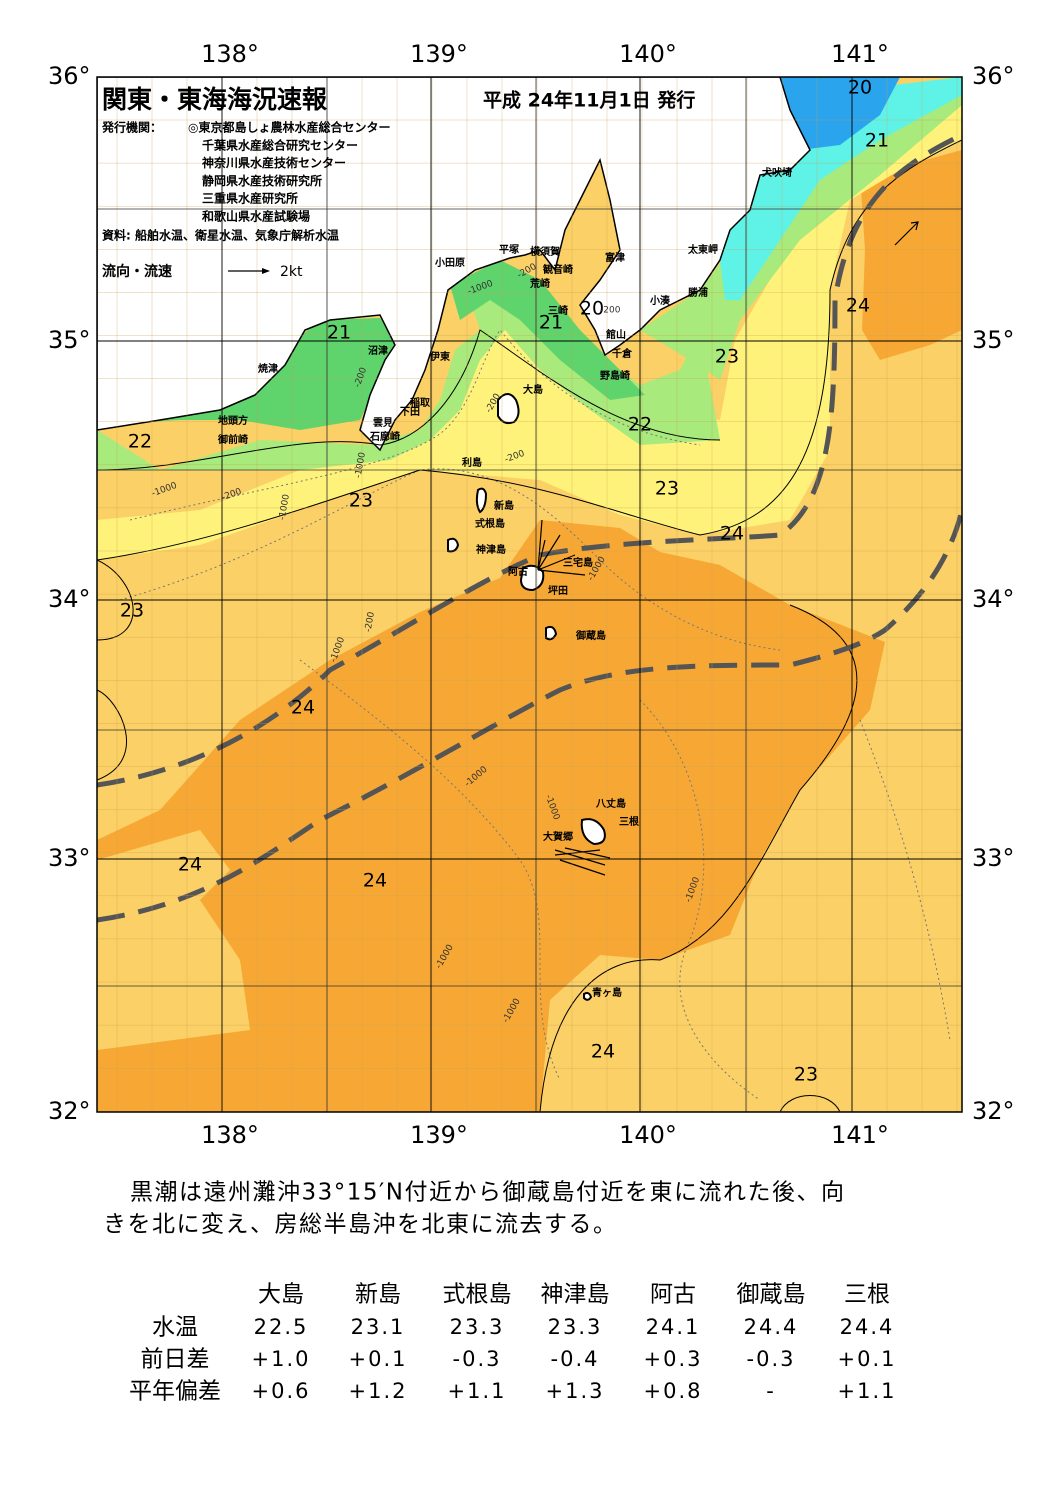  Describe the element at coordinates (383, 423) in the screenshot. I see `place-name: 雲見` at that location.